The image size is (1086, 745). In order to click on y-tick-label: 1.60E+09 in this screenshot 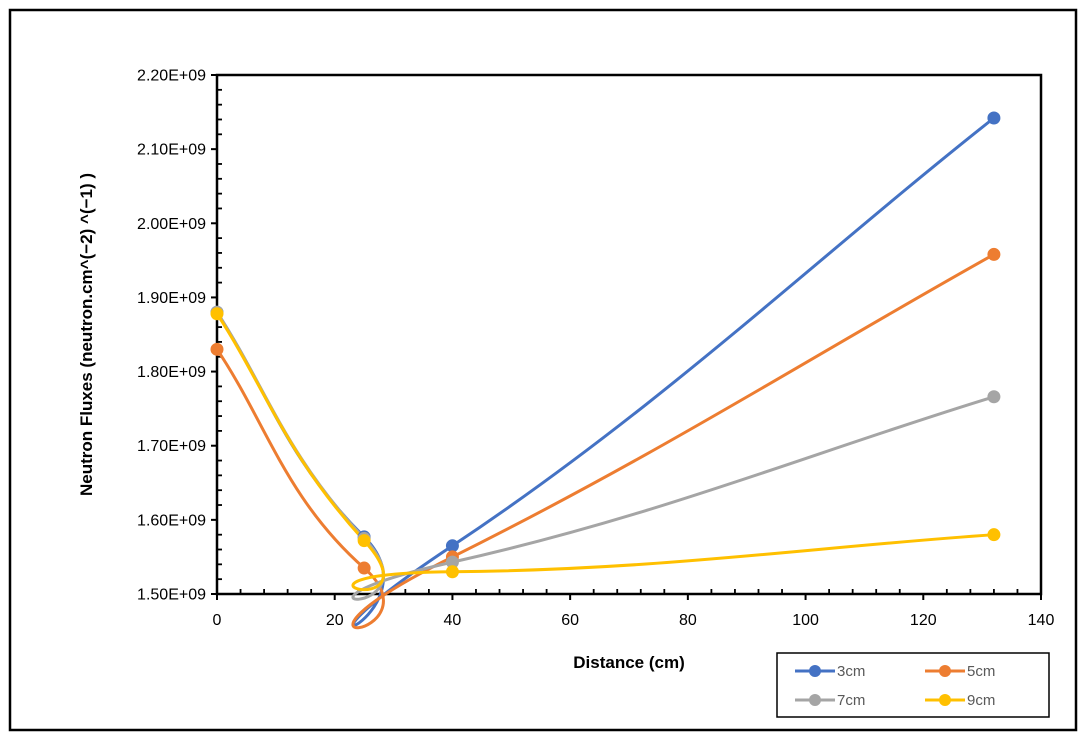, I will do `click(171, 520)`.